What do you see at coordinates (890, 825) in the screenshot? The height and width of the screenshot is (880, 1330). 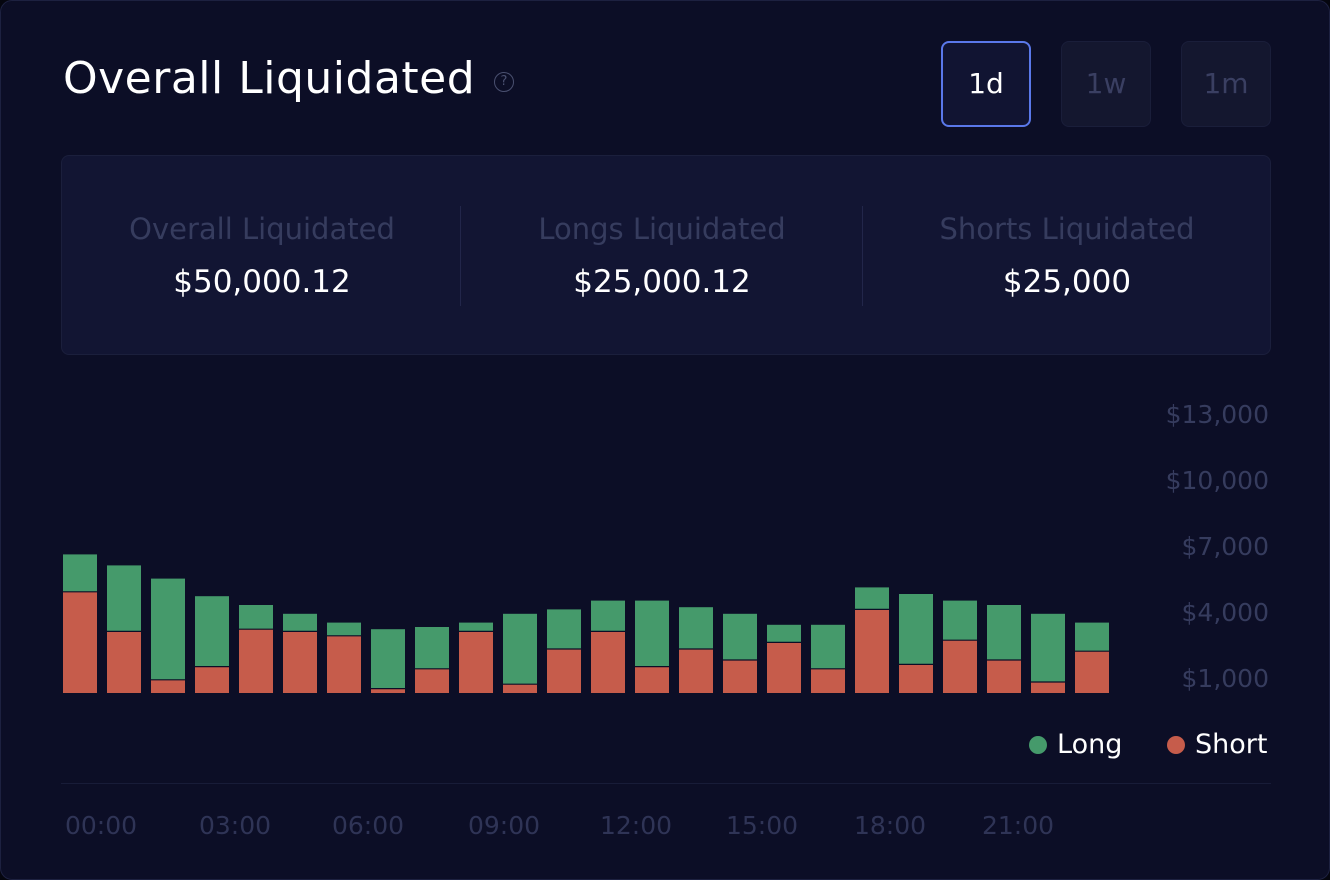 I see `x-tick-label: 18:00` at bounding box center [890, 825].